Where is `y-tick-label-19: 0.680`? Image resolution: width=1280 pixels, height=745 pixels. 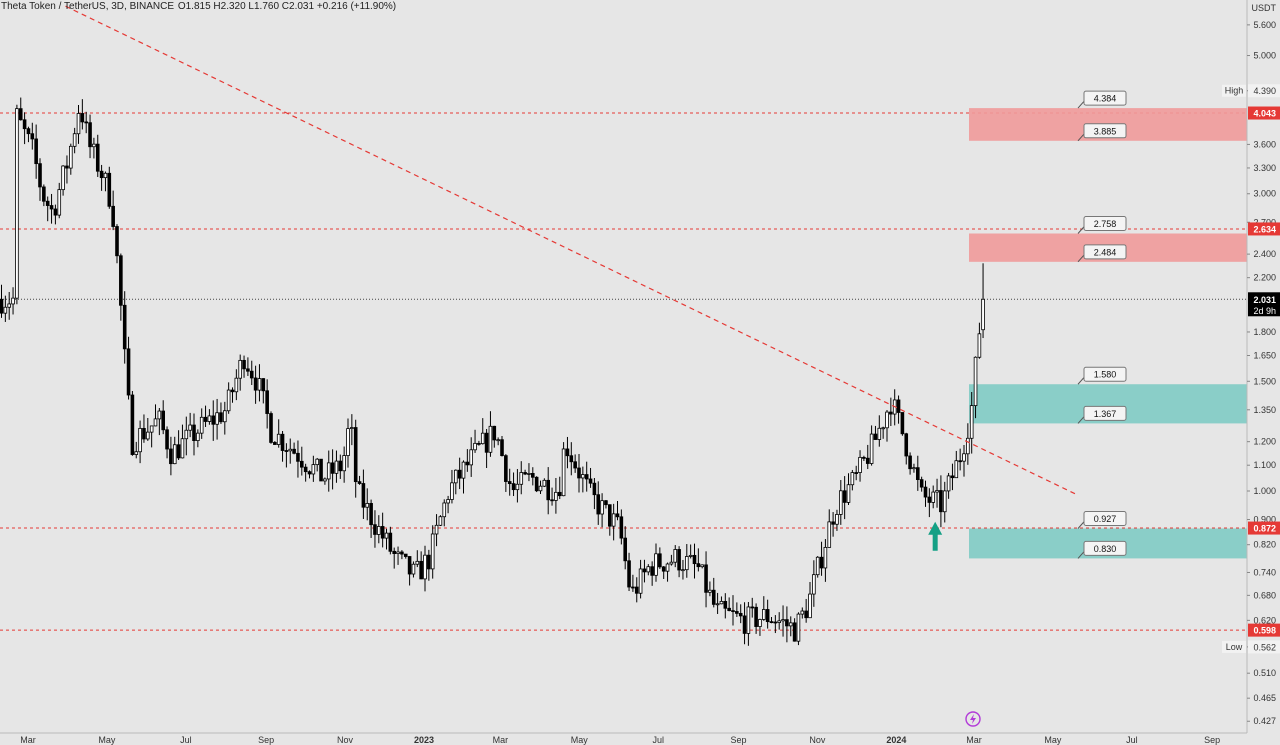 y-tick-label-19: 0.680 is located at coordinates (1264, 595).